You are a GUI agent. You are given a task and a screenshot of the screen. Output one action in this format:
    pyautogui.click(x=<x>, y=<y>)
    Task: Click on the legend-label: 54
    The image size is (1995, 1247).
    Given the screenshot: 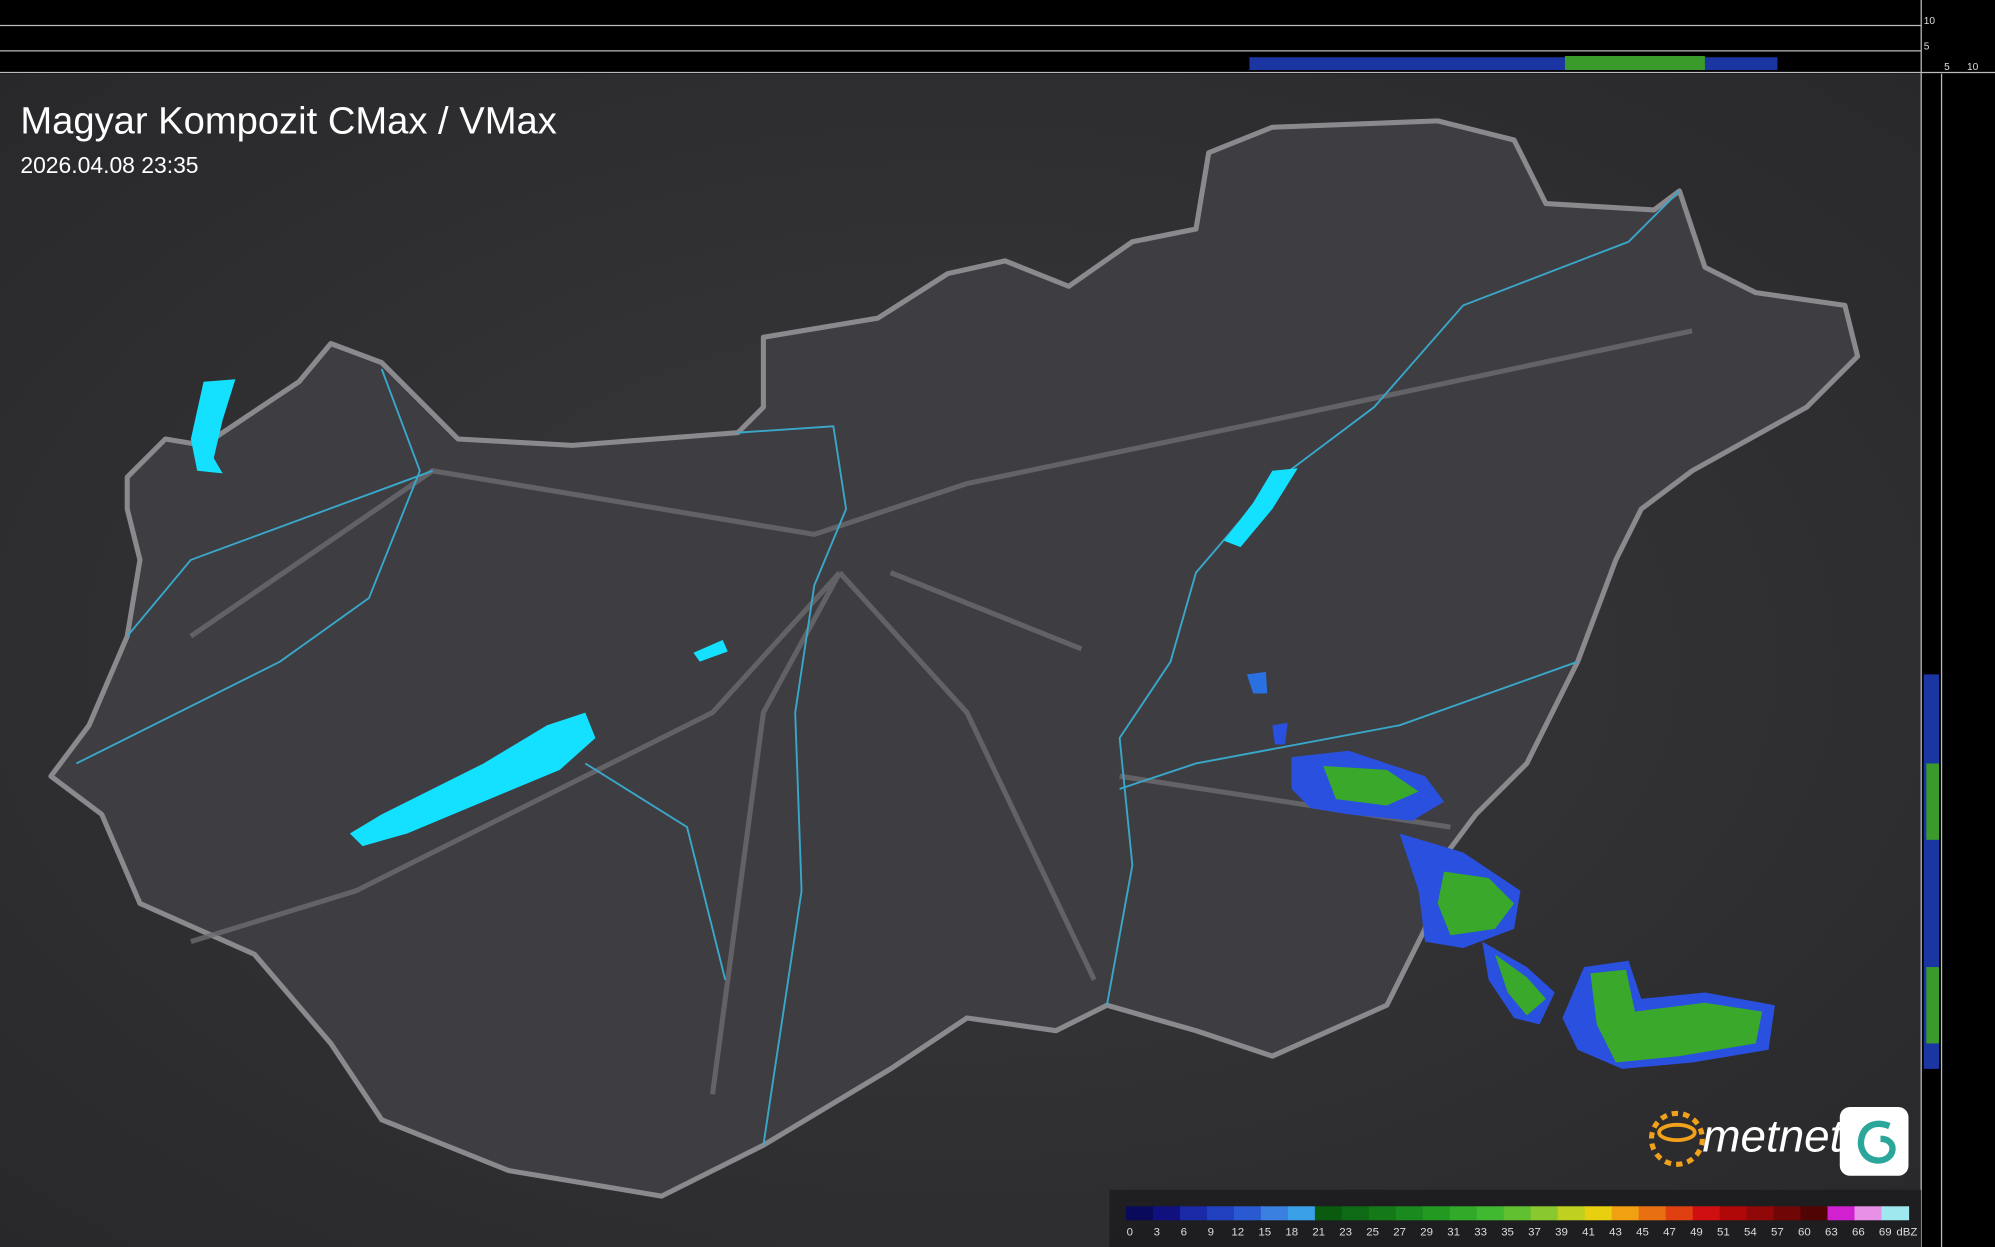 What is the action you would take?
    pyautogui.click(x=1750, y=1233)
    